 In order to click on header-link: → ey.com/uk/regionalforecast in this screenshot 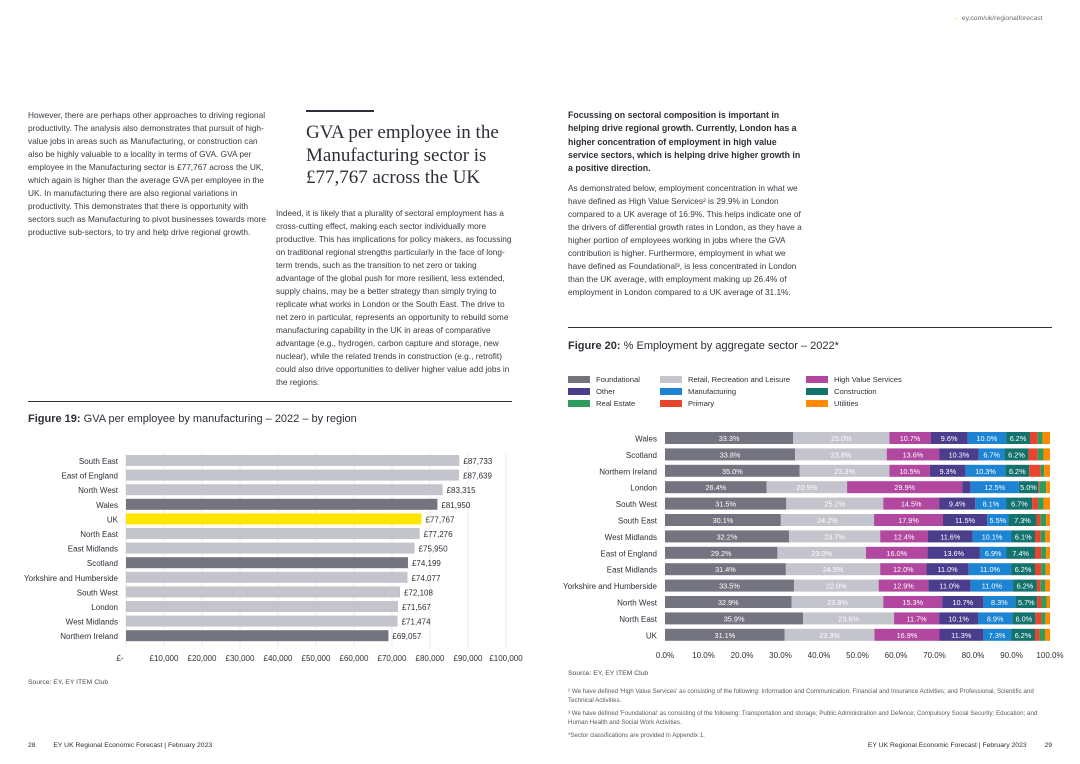, I will do `click(997, 18)`.